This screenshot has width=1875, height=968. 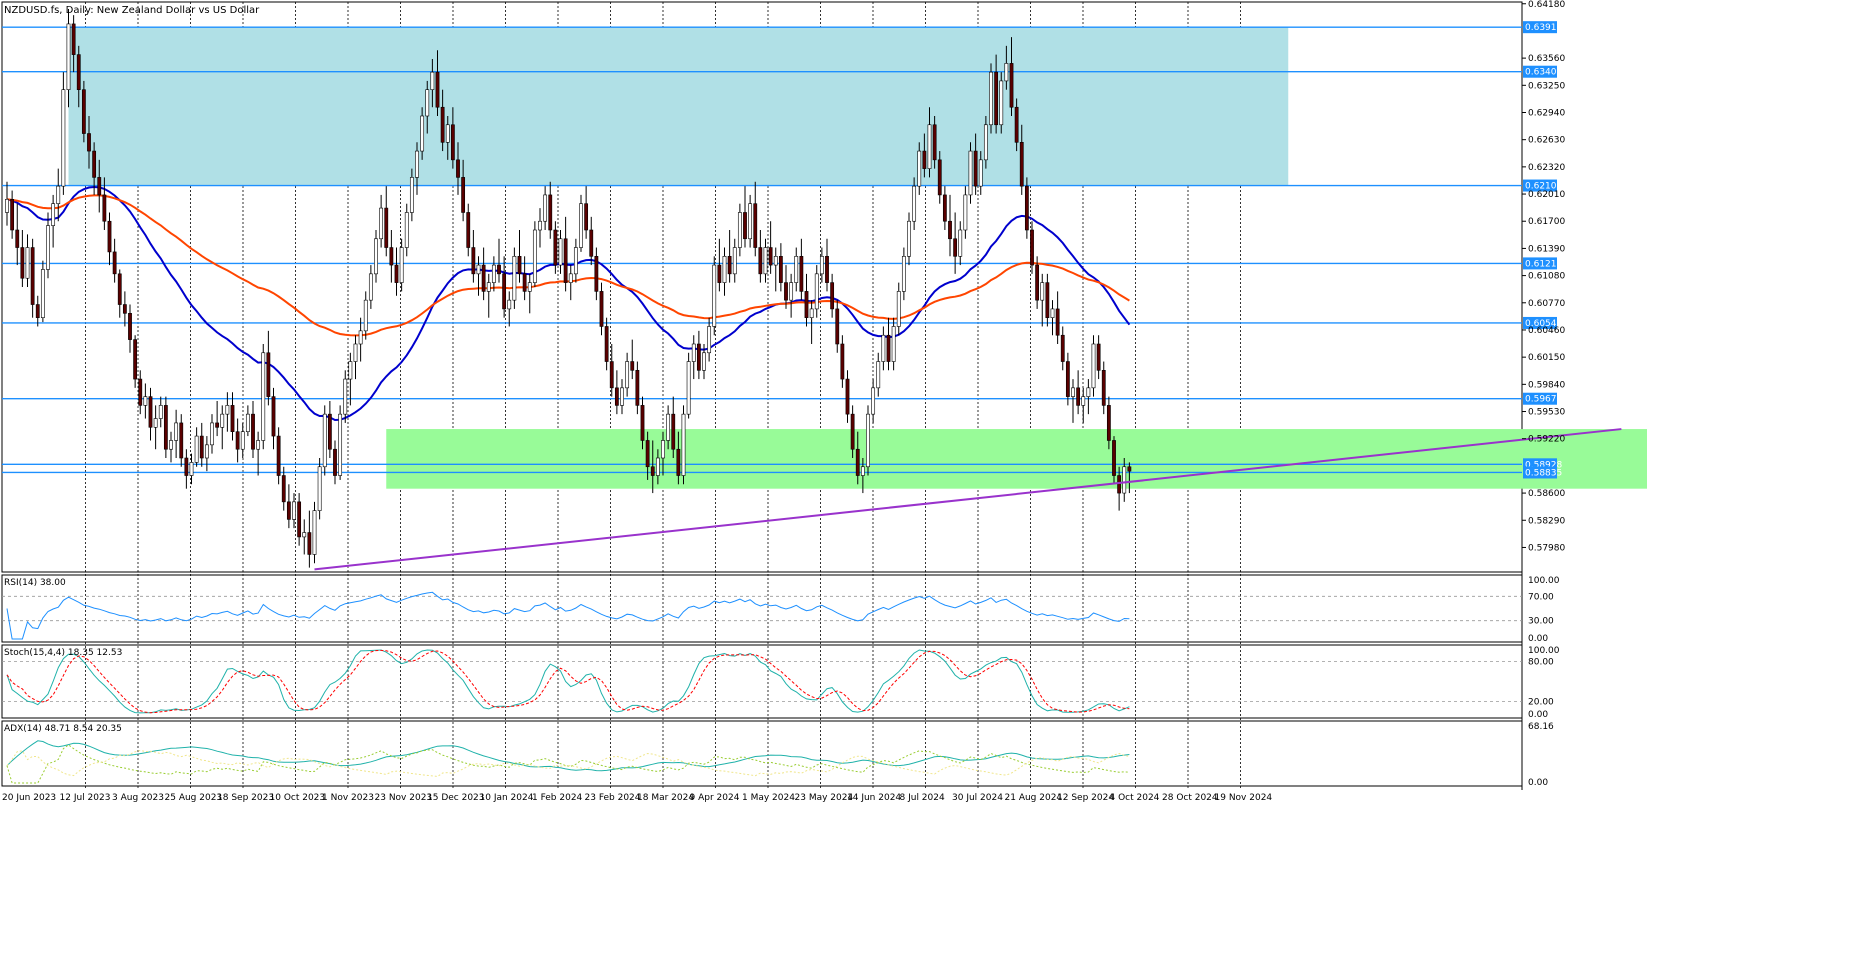 I want to click on indicator-tick-label: 80.00, so click(x=1541, y=662).